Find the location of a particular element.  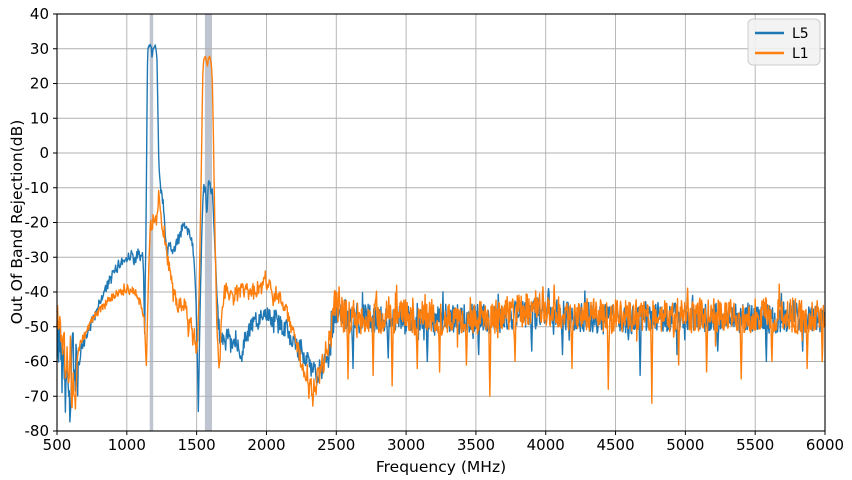

y-tick-label: -40 is located at coordinates (37, 292).